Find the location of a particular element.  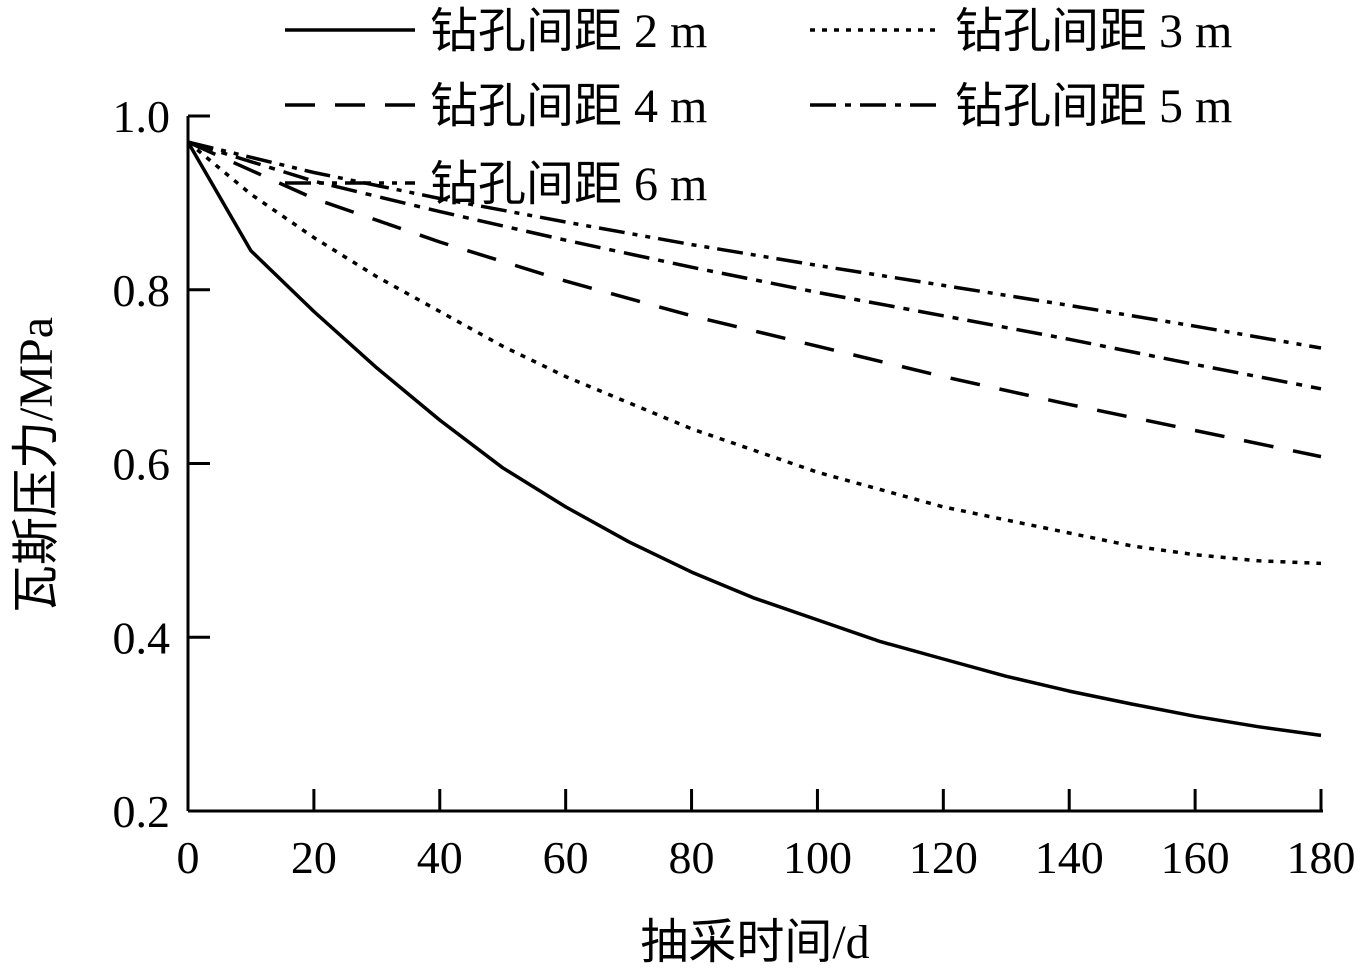

x-axis-title: 抽采时间/d is located at coordinates (754, 942).